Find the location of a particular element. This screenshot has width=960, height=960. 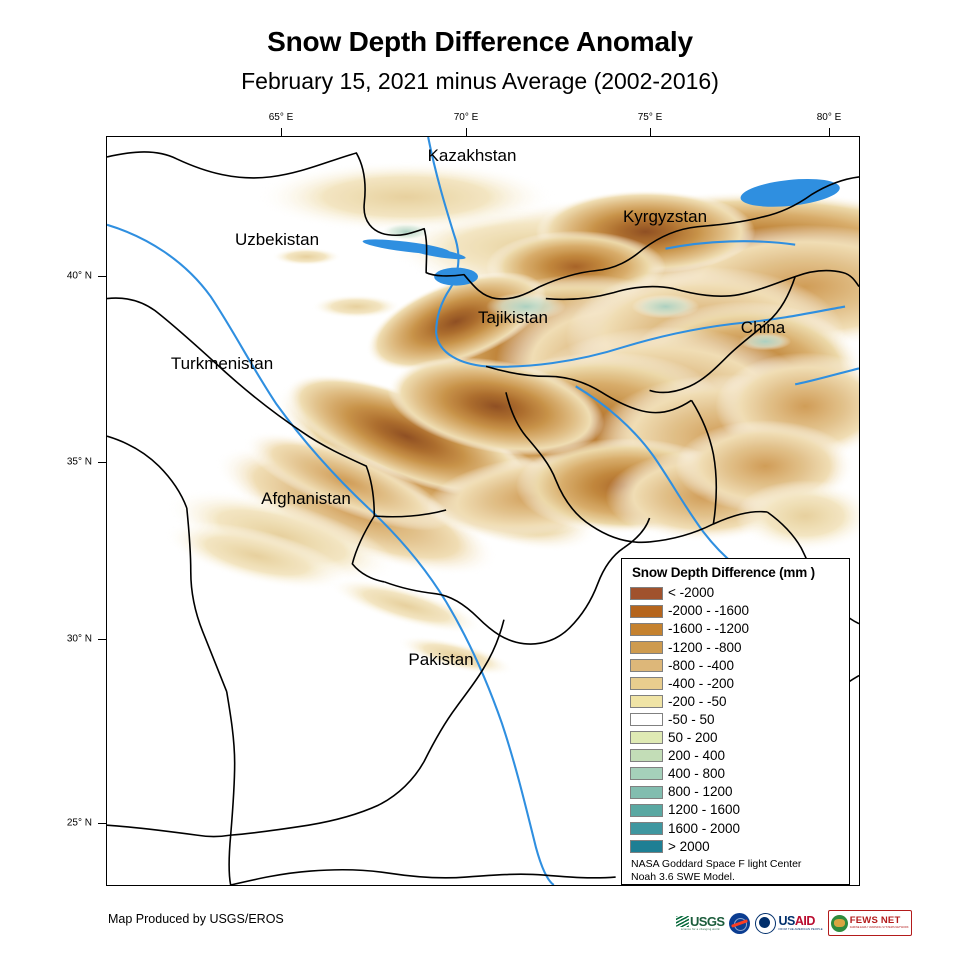

legend-label-5: -400 - -200 is located at coordinates (701, 683).